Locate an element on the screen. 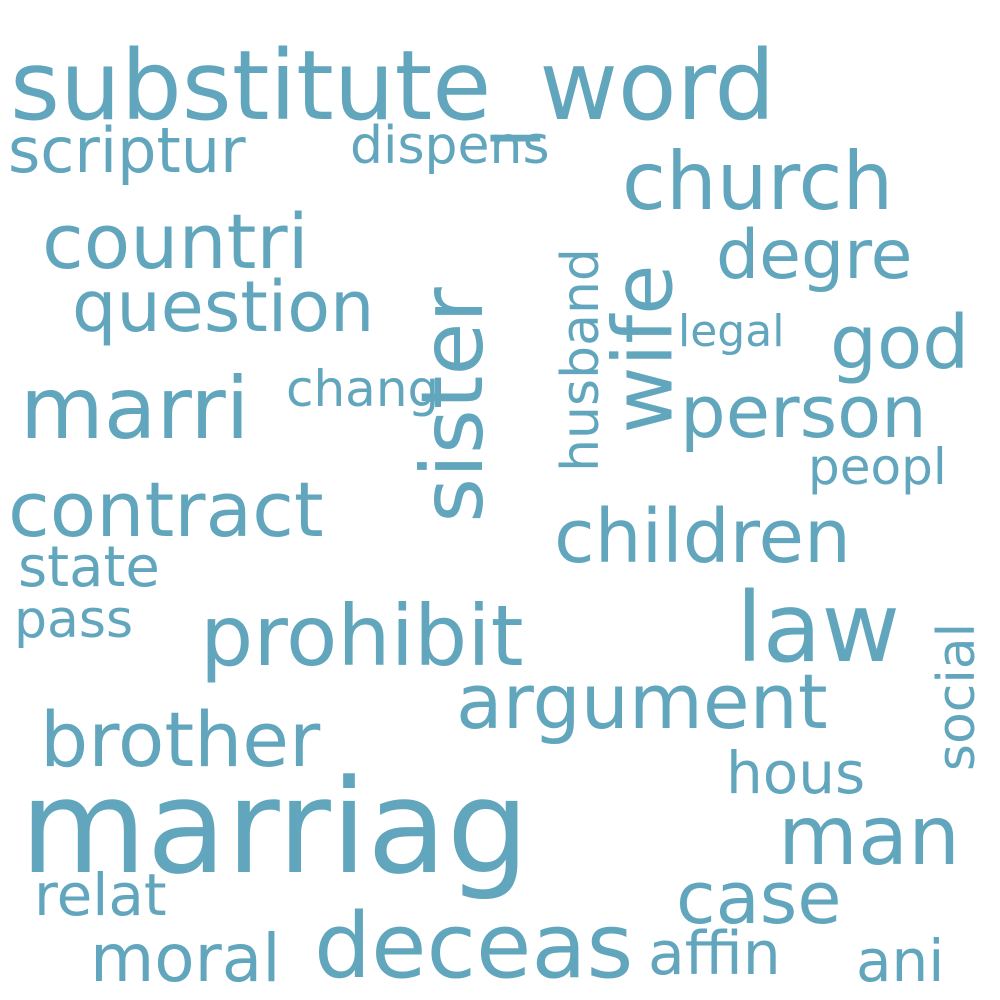 The image size is (1000, 1000). word-social: social is located at coordinates (957, 697).